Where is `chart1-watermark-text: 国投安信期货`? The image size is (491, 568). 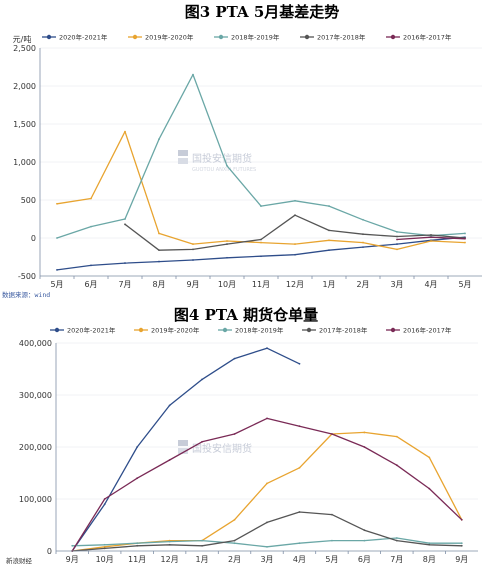 chart1-watermark-text: 国投安信期货 is located at coordinates (222, 158).